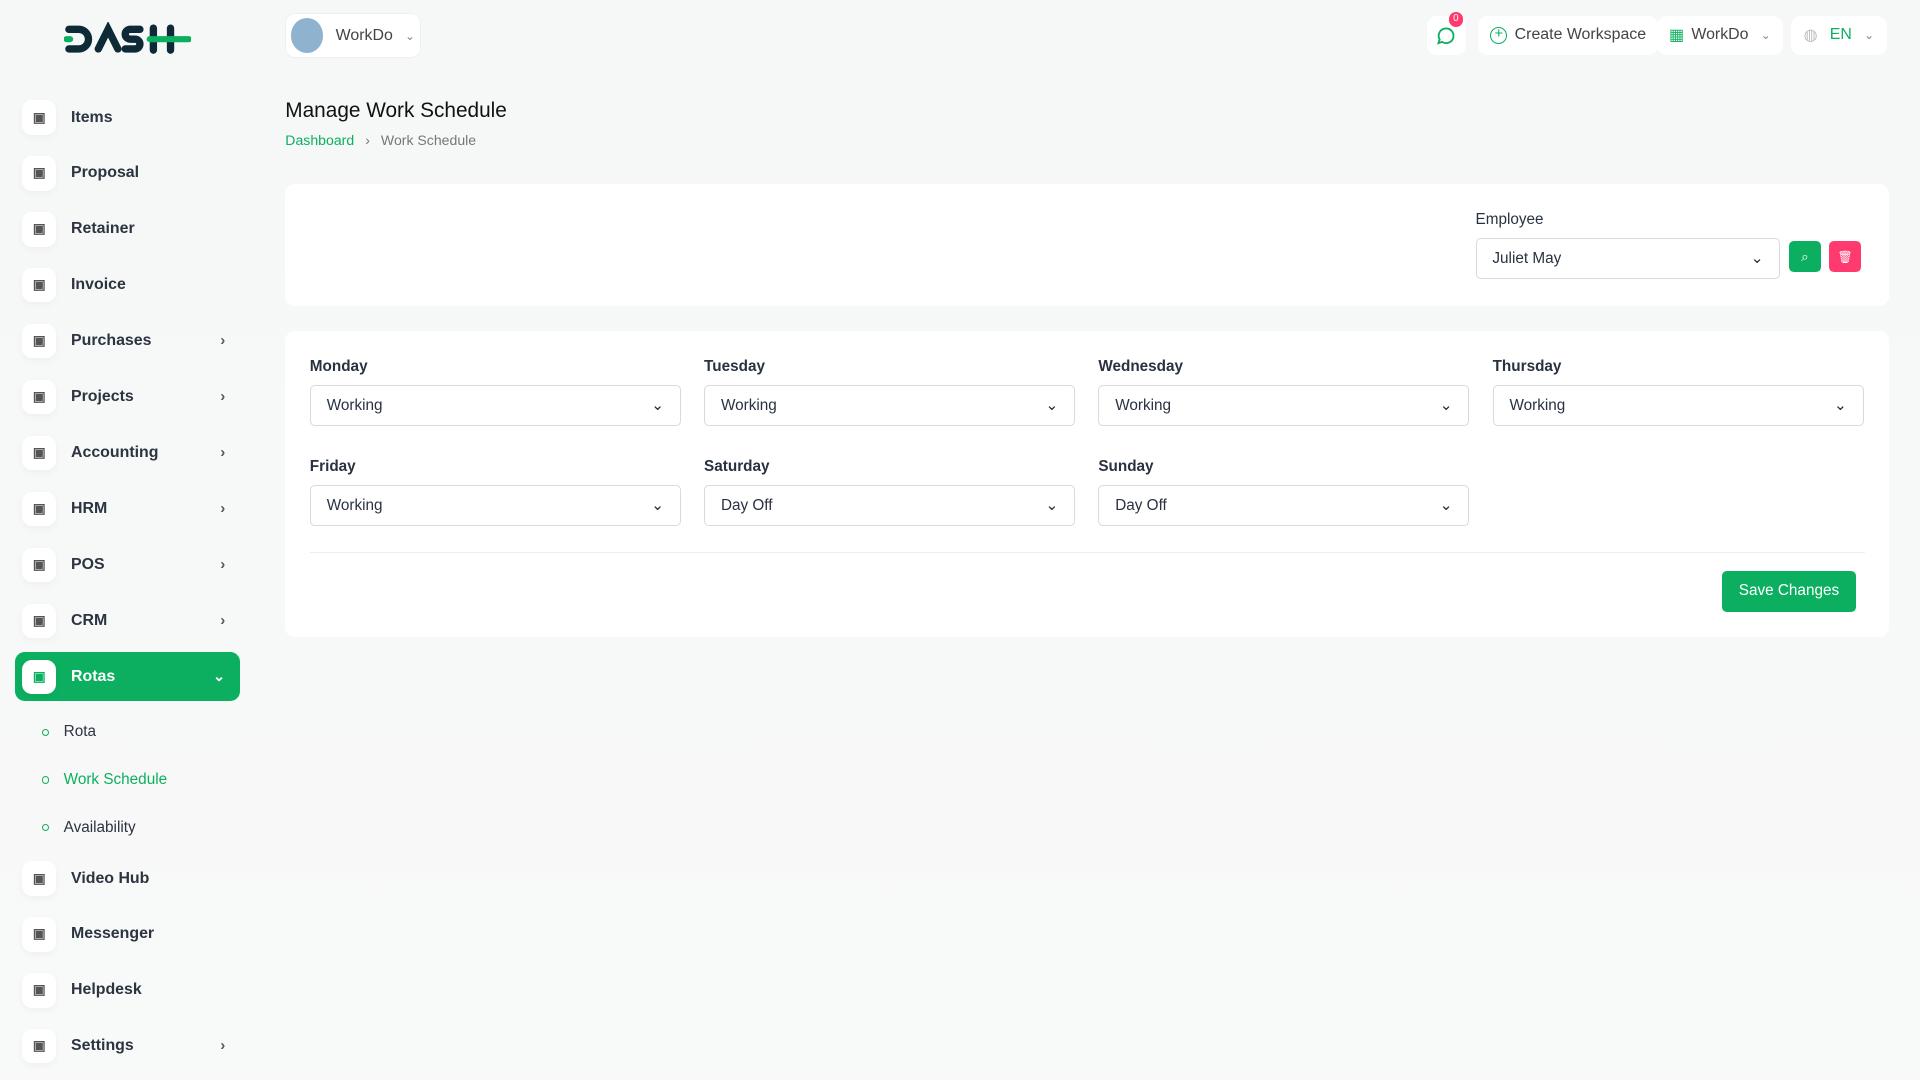 This screenshot has height=1080, width=1920. I want to click on breadcrumb-current: Work Schedule, so click(428, 140).